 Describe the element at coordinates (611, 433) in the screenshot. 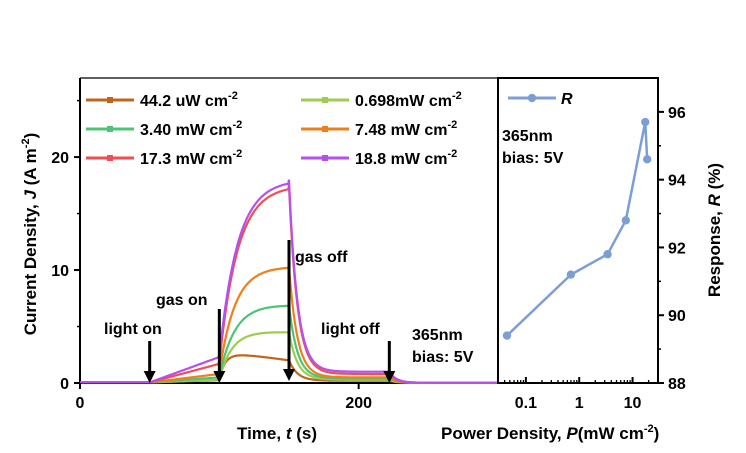

I see `right-x-label-unit: (mW cm` at that location.